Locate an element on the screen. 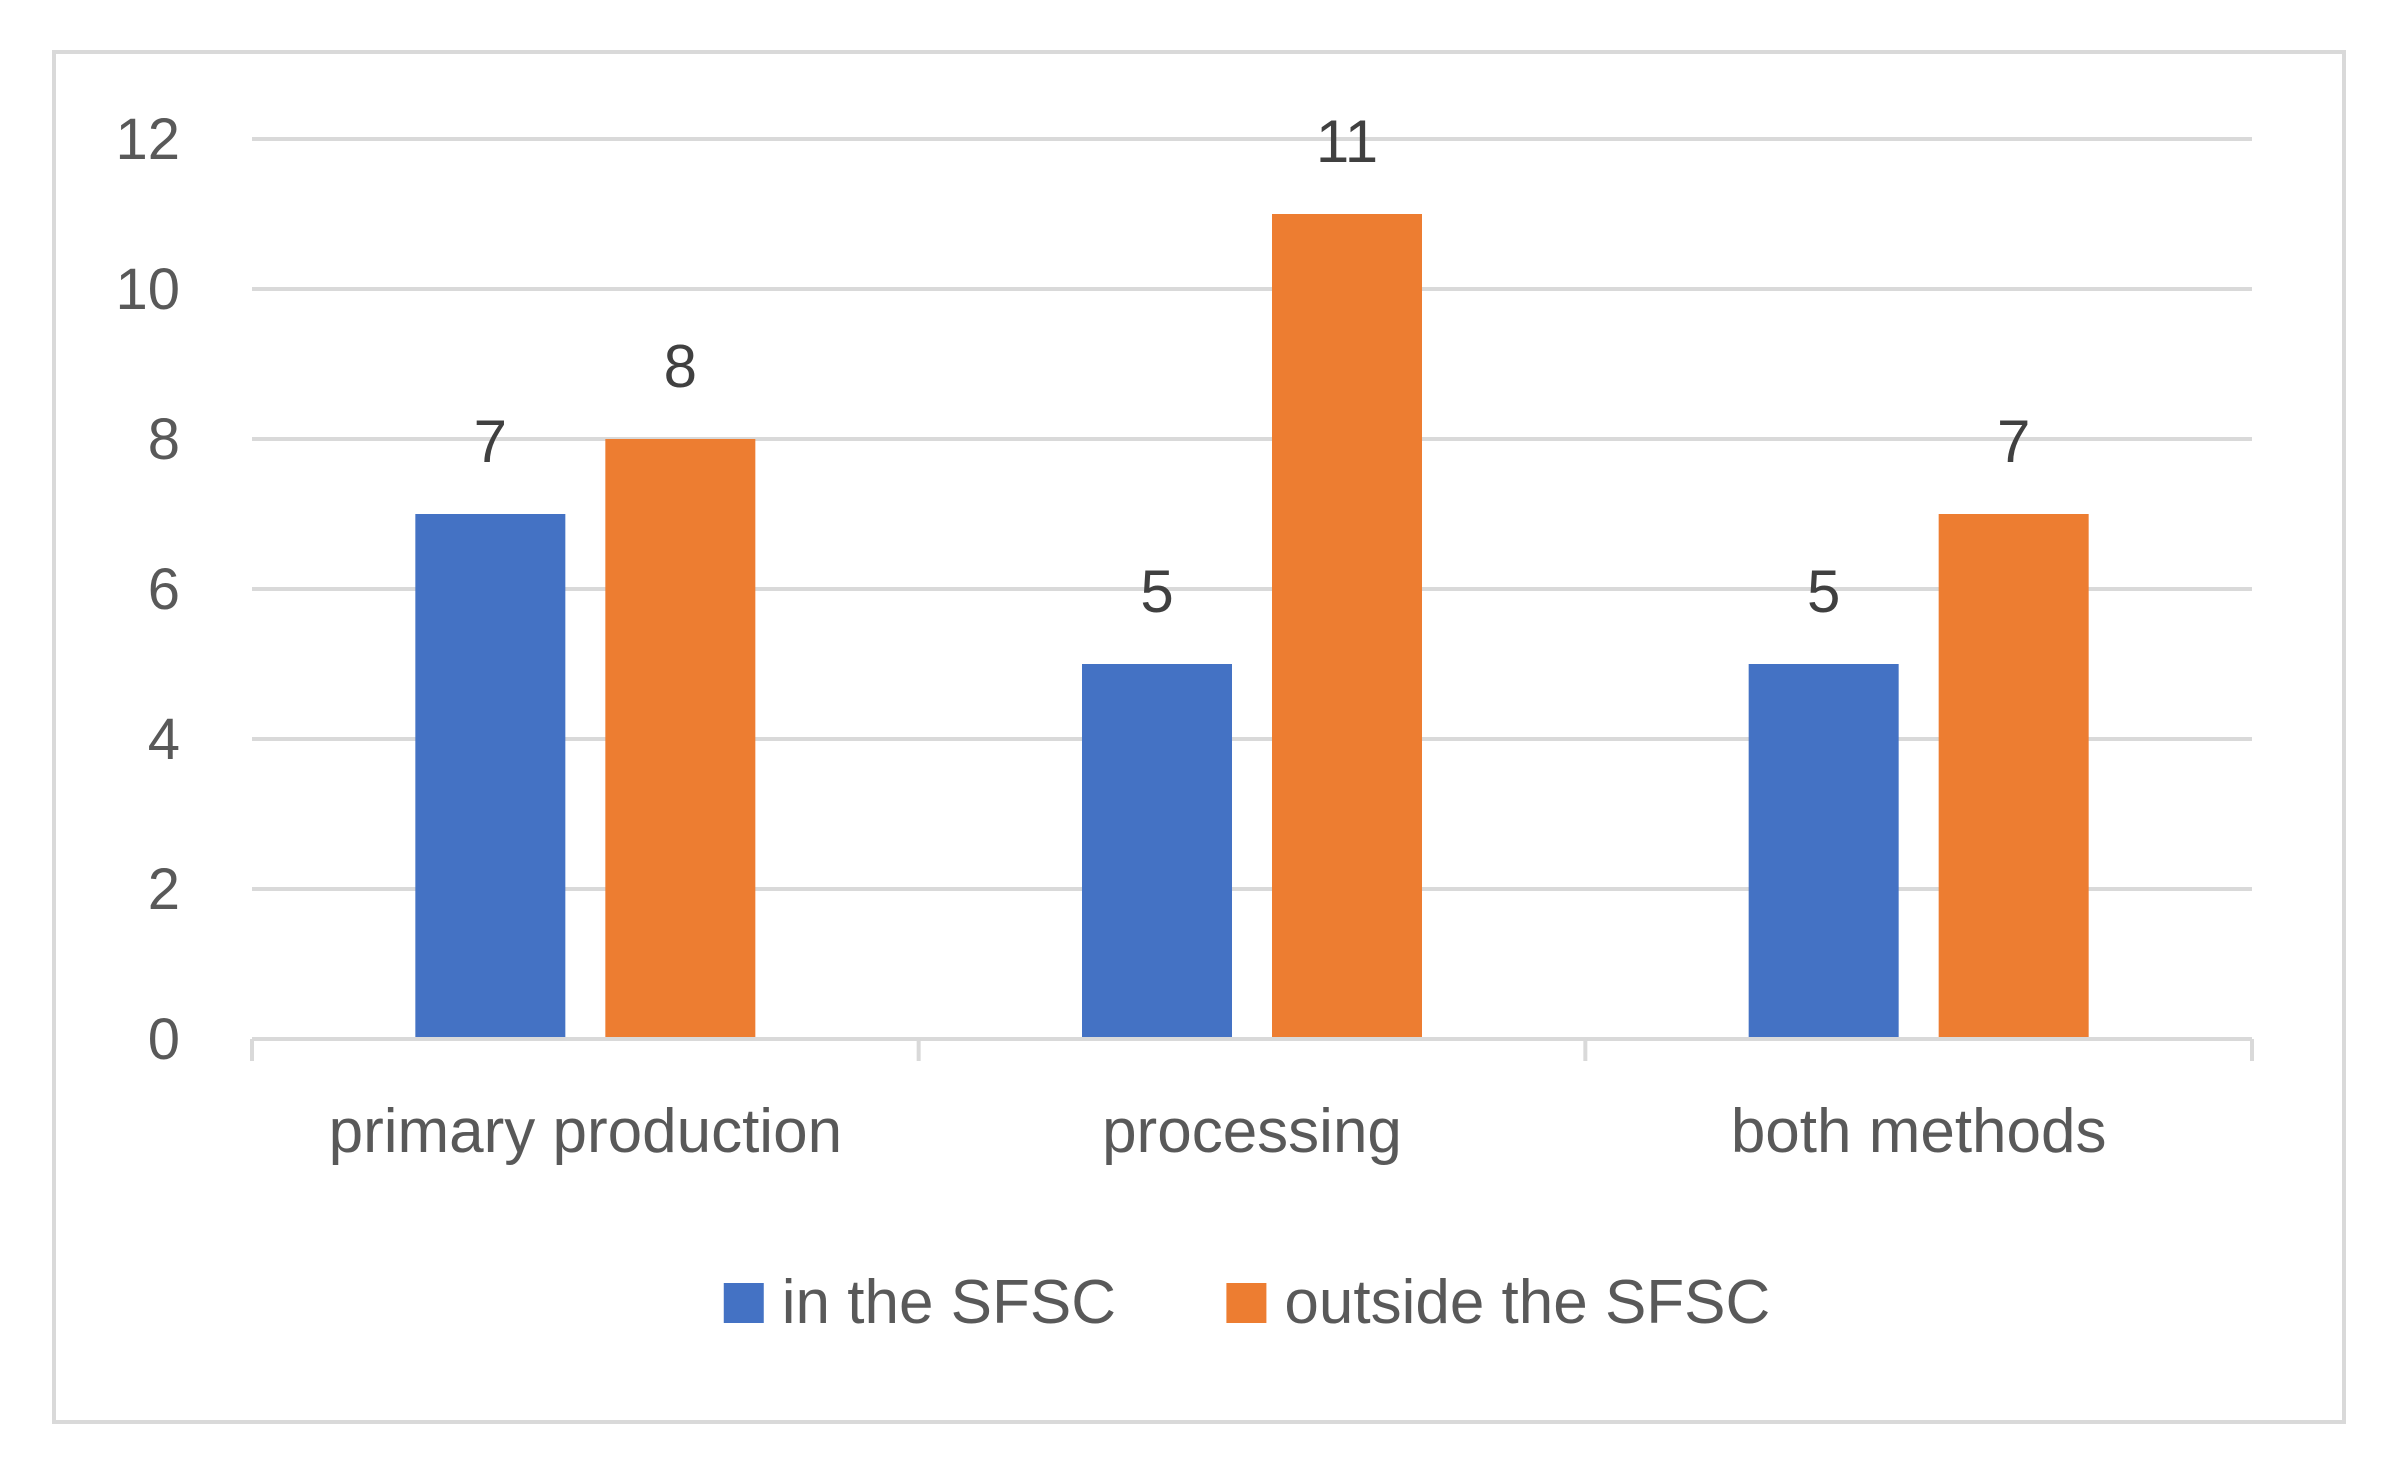 This screenshot has width=2388, height=1457. bar-in-the-sfsc-both-methods is located at coordinates (1823, 851).